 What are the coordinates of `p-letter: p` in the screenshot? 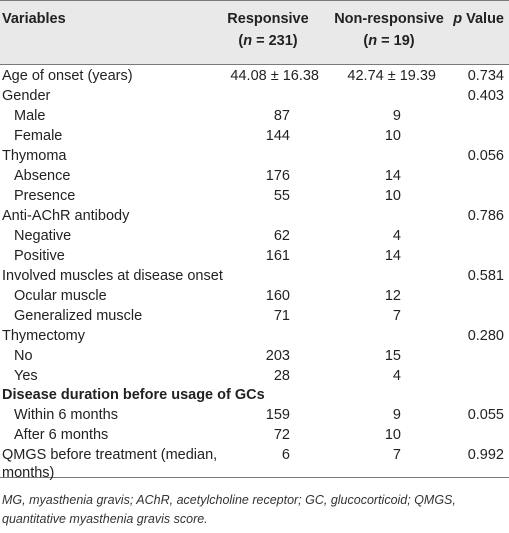 It's located at (458, 19).